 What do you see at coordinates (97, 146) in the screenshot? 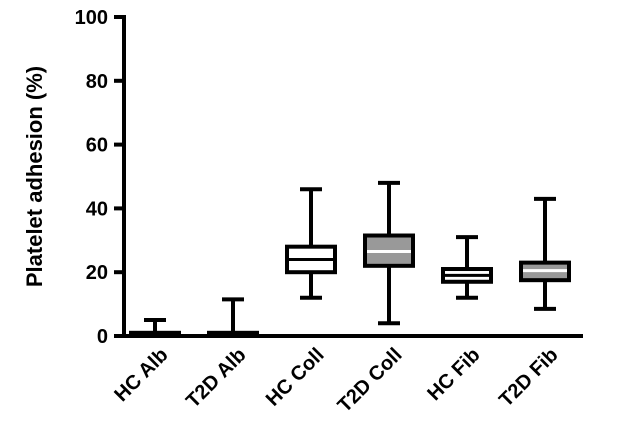
I see `y-tick-label: 60` at bounding box center [97, 146].